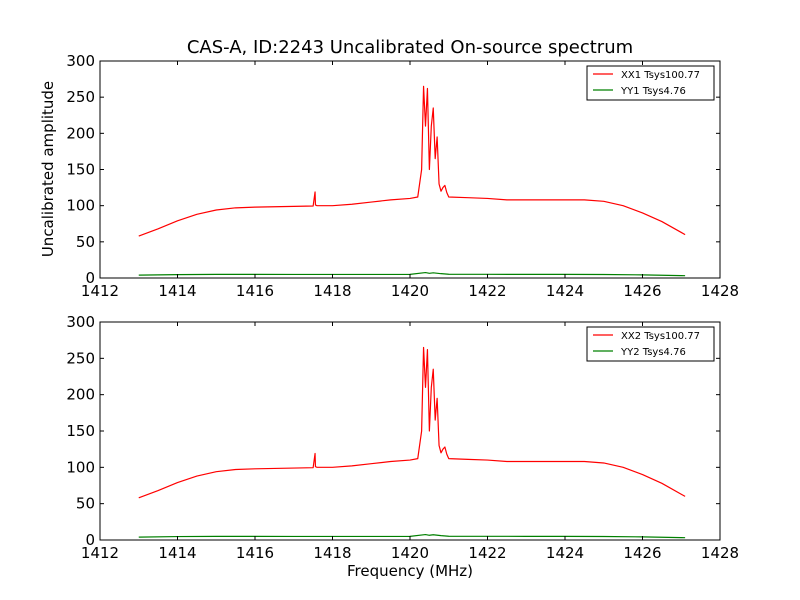 The height and width of the screenshot is (600, 800). I want to click on x-axis-label: Frequency (MHz), so click(410, 571).